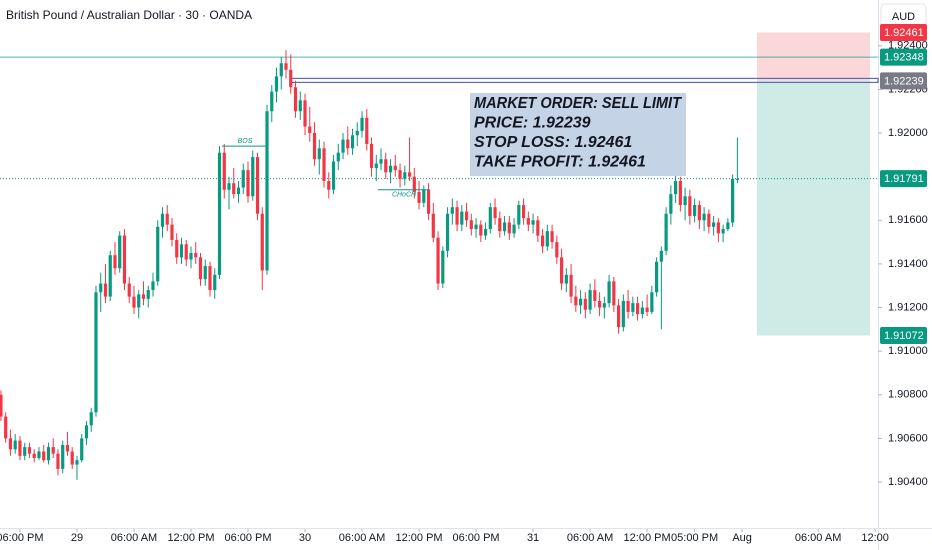  I want to click on y-tick-label: 1.90800, so click(908, 395).